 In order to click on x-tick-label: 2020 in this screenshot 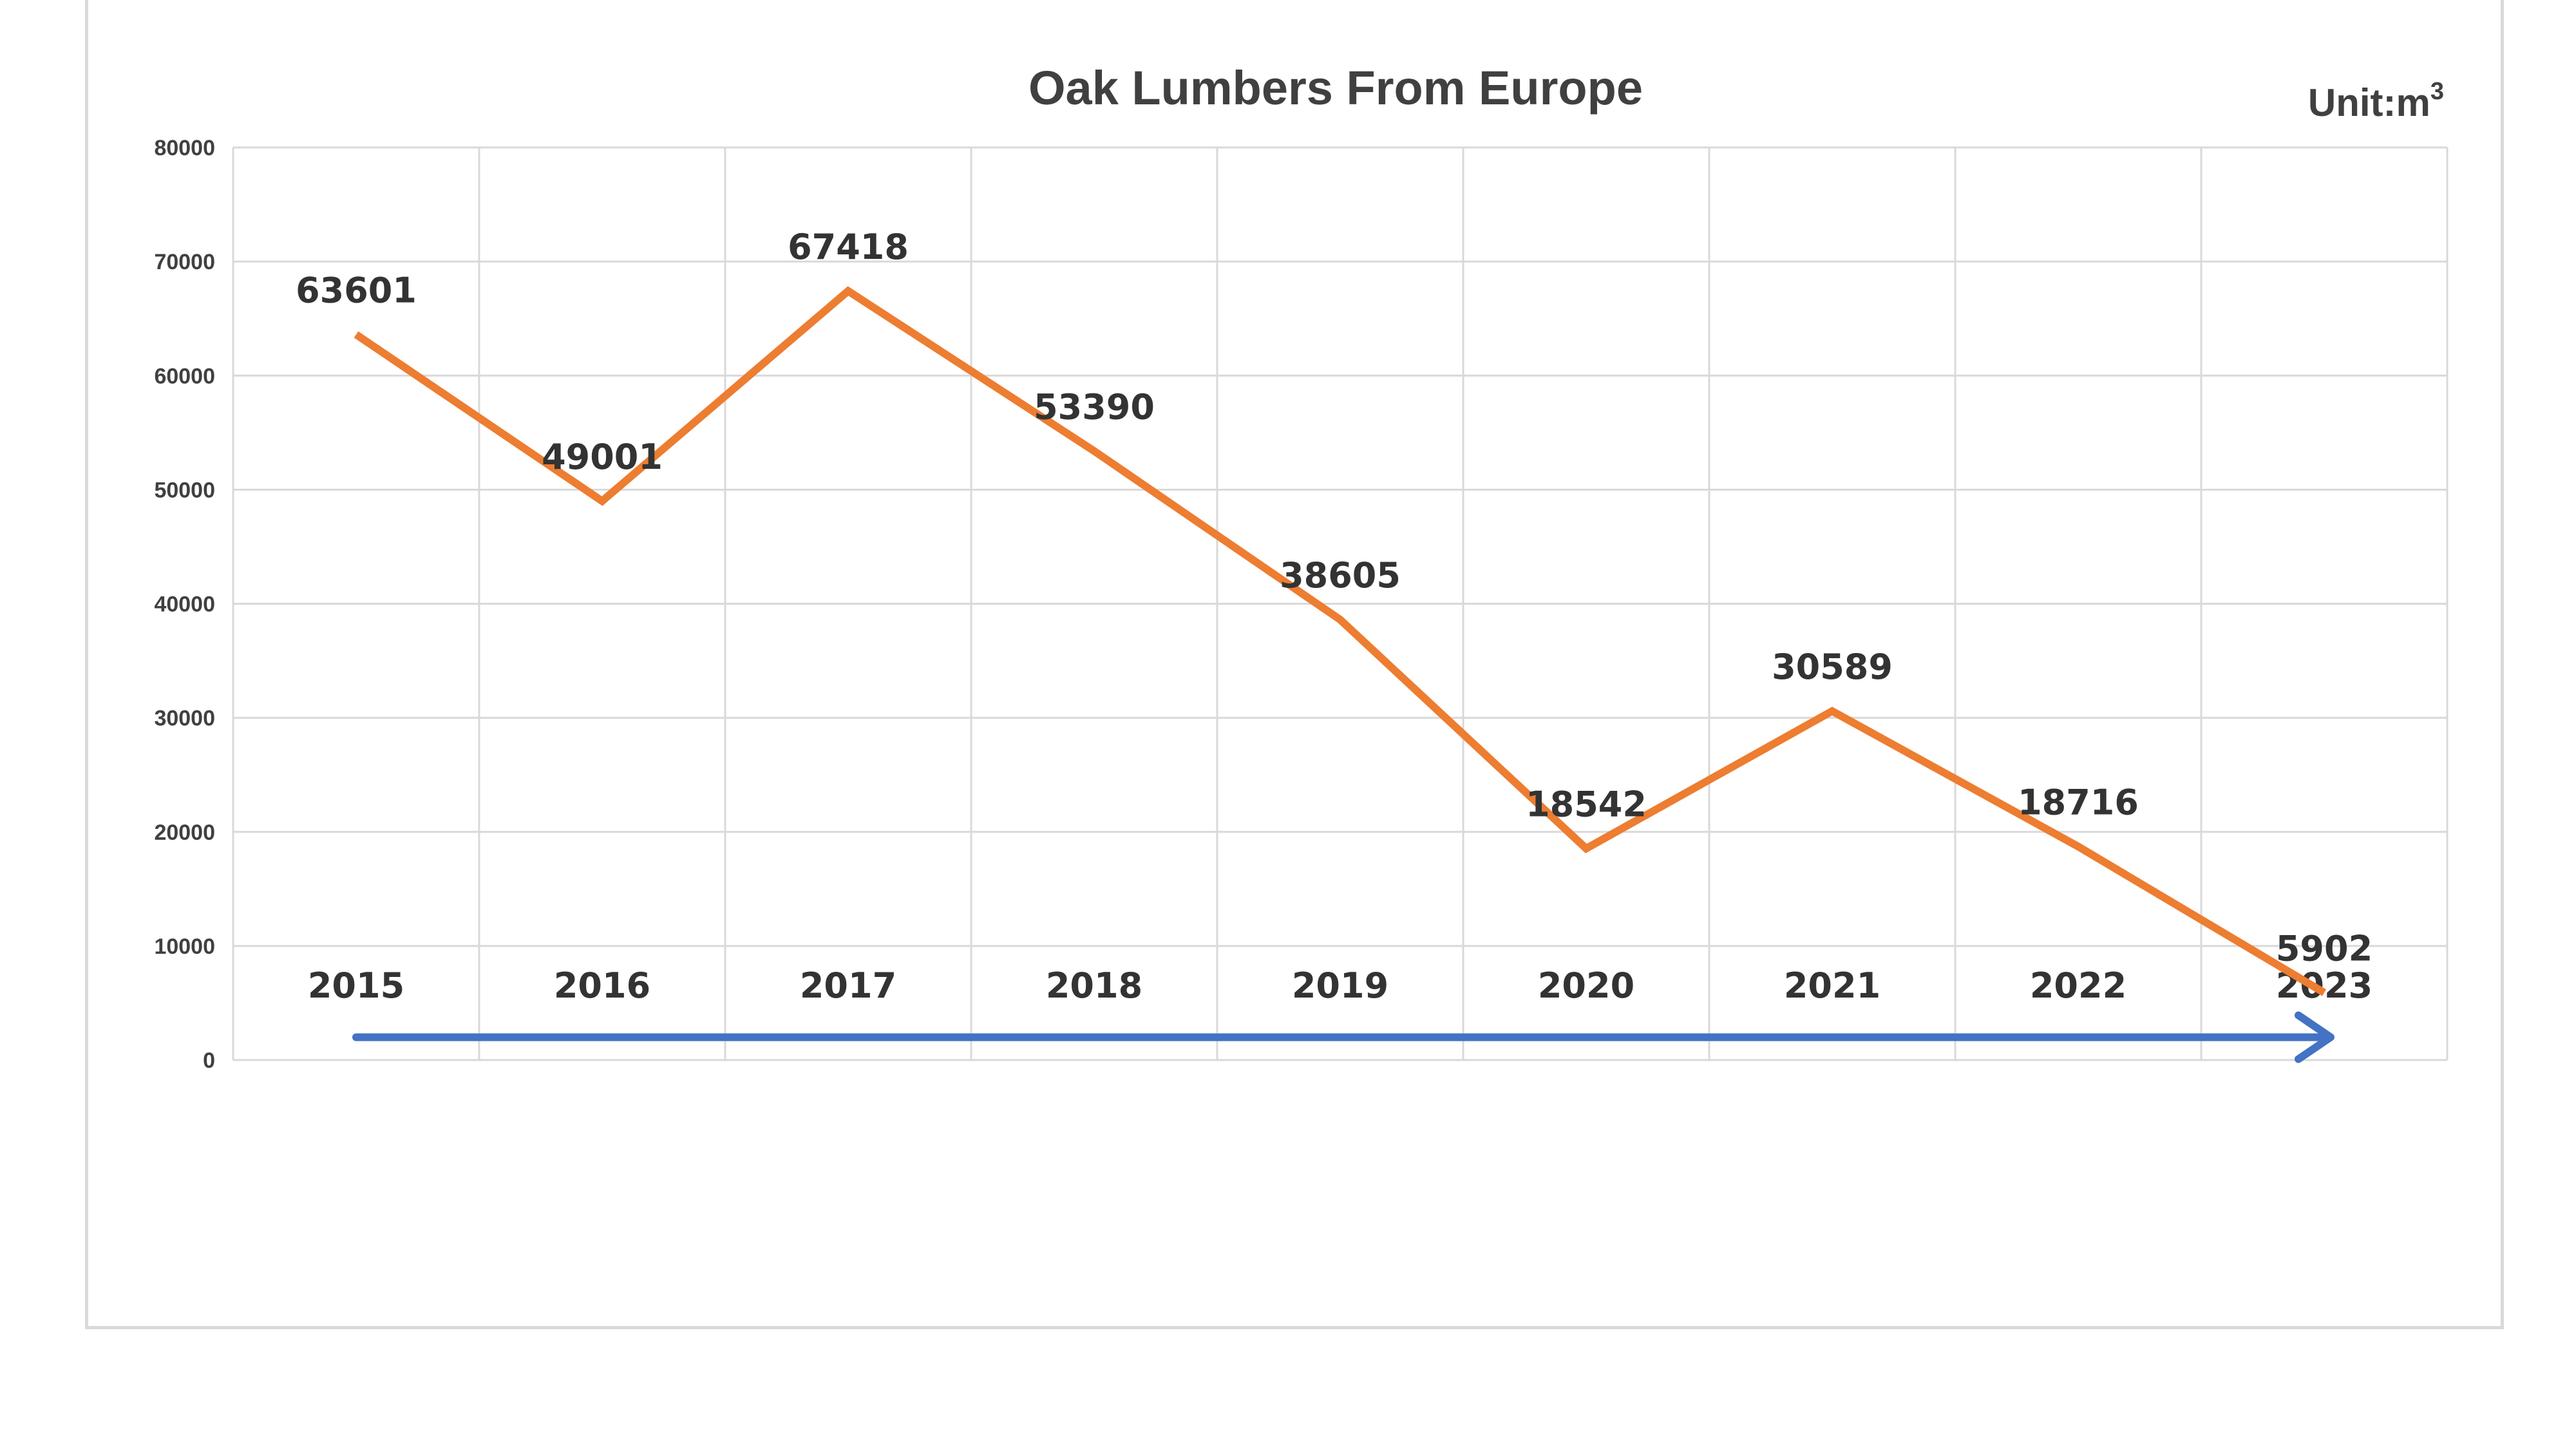, I will do `click(1586, 985)`.